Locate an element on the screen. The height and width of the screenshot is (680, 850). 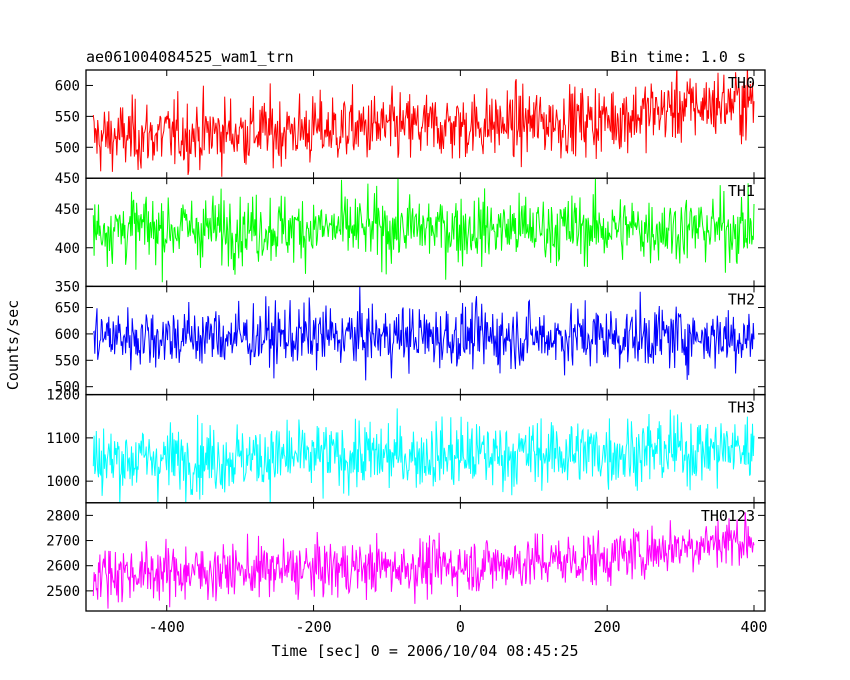
series-th0 is located at coordinates (423, 123).